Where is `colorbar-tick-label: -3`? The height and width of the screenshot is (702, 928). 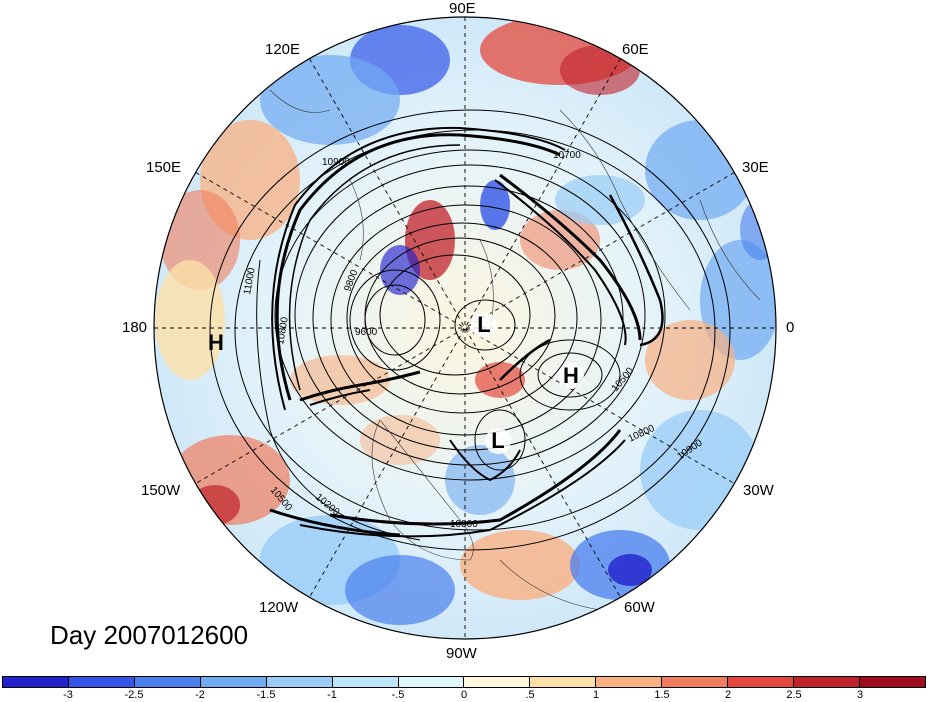 colorbar-tick-label: -3 is located at coordinates (68, 695).